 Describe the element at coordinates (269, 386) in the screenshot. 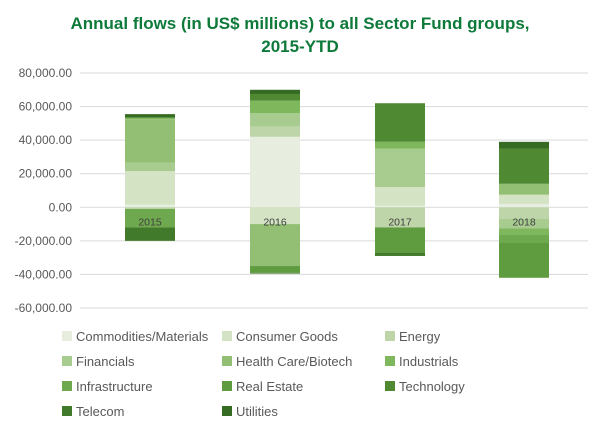

I see `legend-label: Real Estate` at that location.